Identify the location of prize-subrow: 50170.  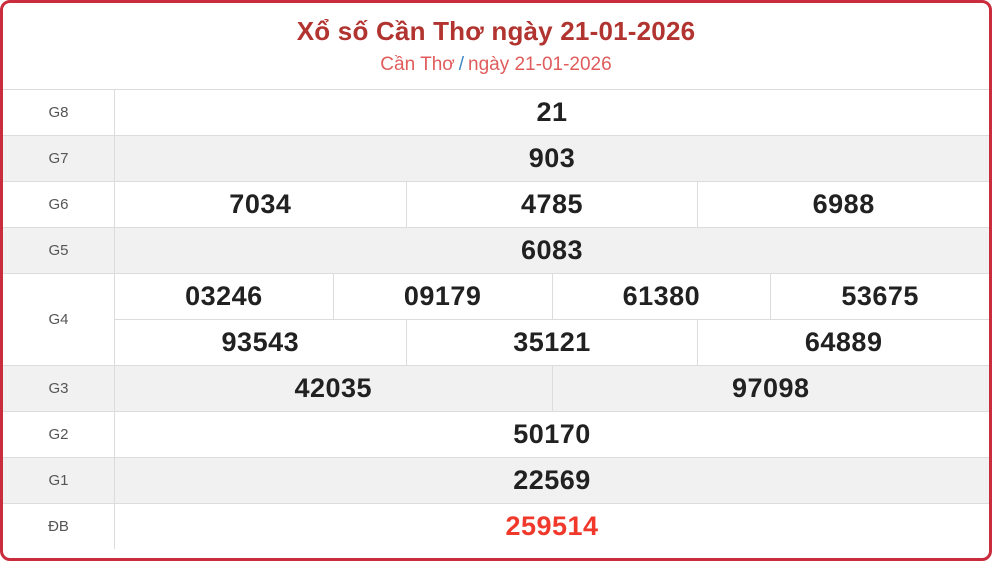
(552, 434).